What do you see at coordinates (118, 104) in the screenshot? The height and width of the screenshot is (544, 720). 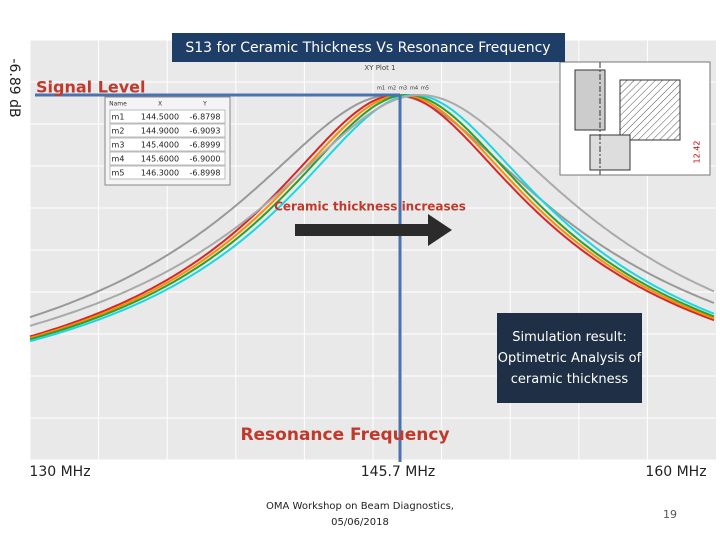 I see `table-header: Name` at bounding box center [118, 104].